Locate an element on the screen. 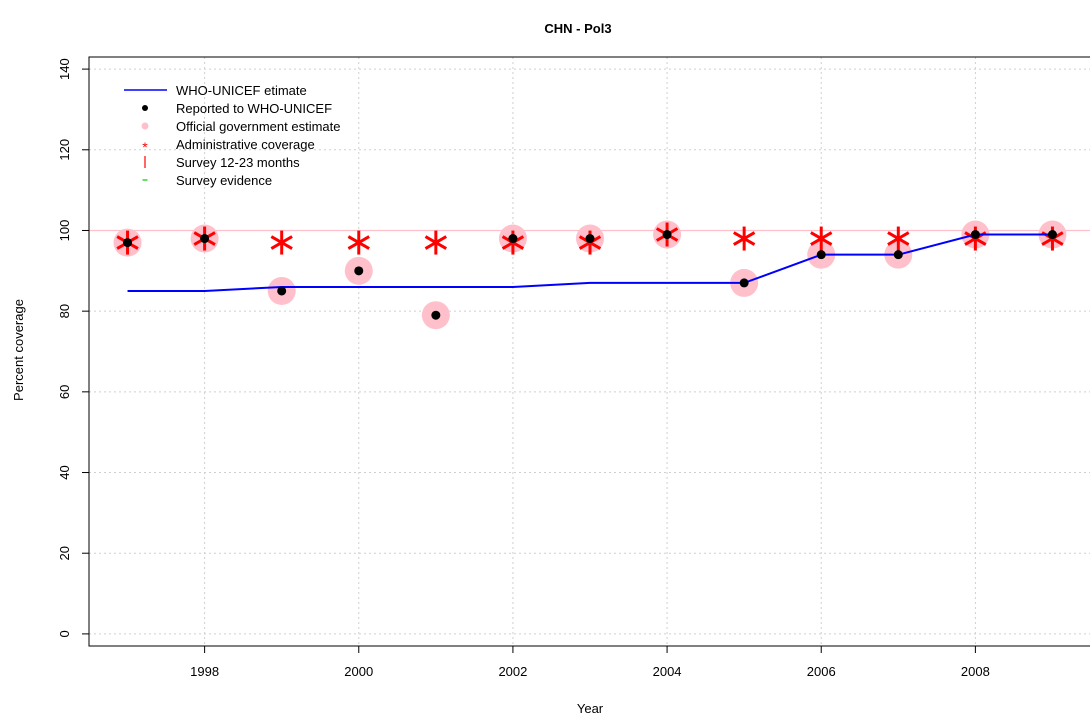  x-tick-label: 2000 is located at coordinates (358, 671).